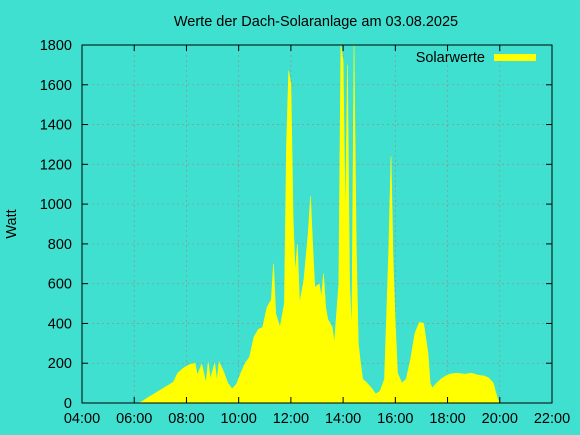  What do you see at coordinates (60, 245) in the screenshot?
I see `y-tick-label: 800` at bounding box center [60, 245].